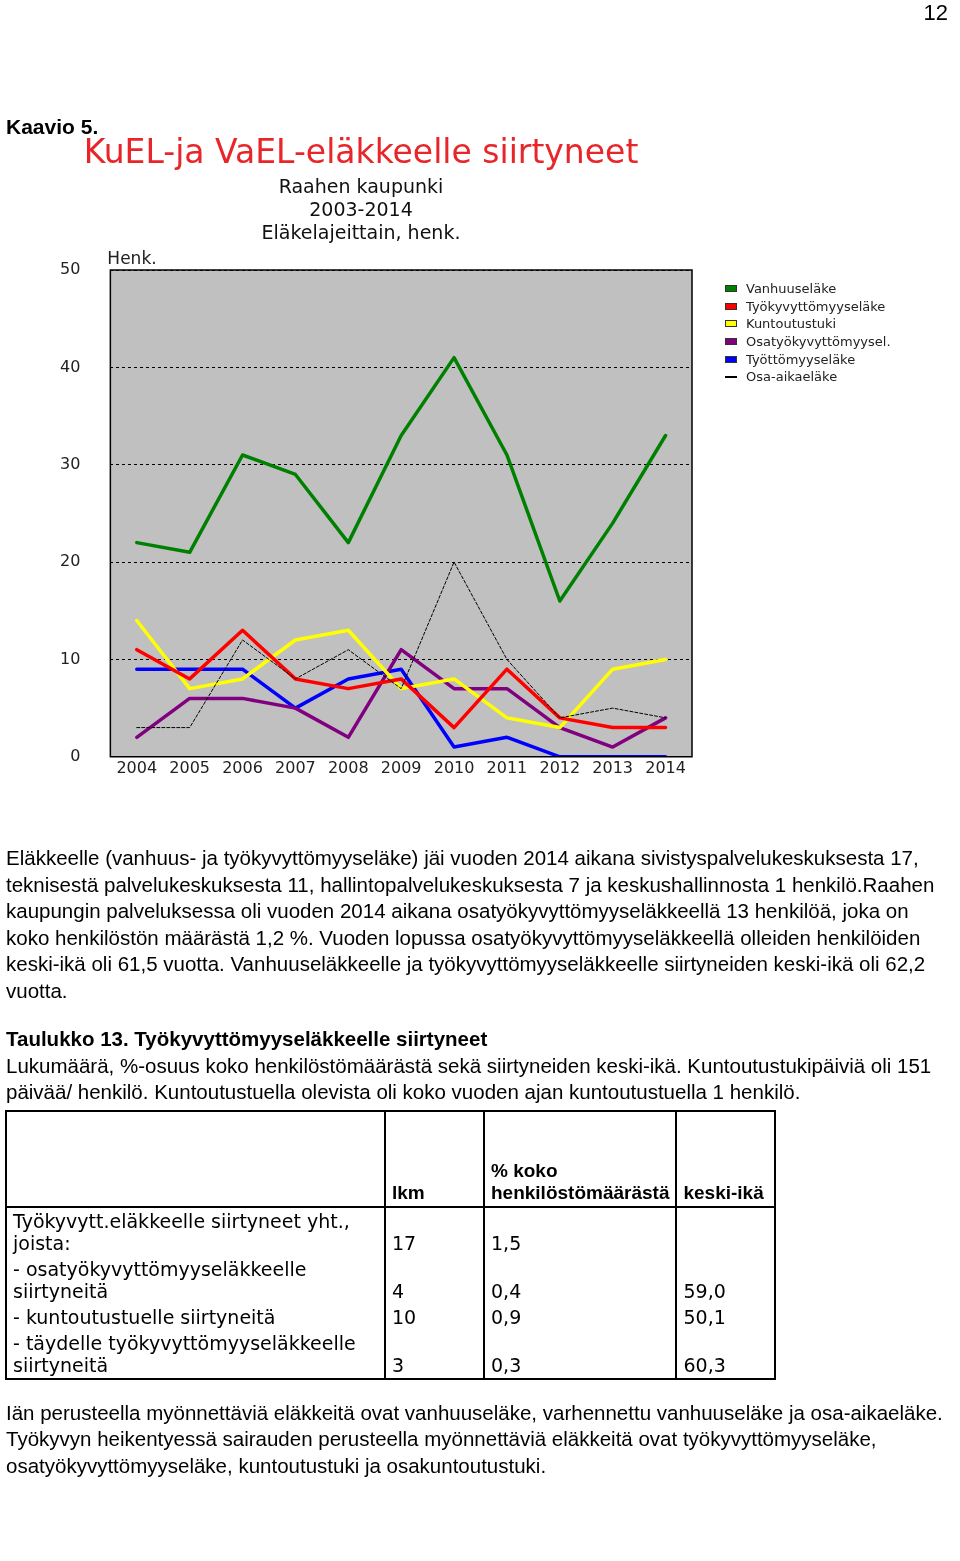  What do you see at coordinates (75, 755) in the screenshot?
I see `y-tick-label: 0` at bounding box center [75, 755].